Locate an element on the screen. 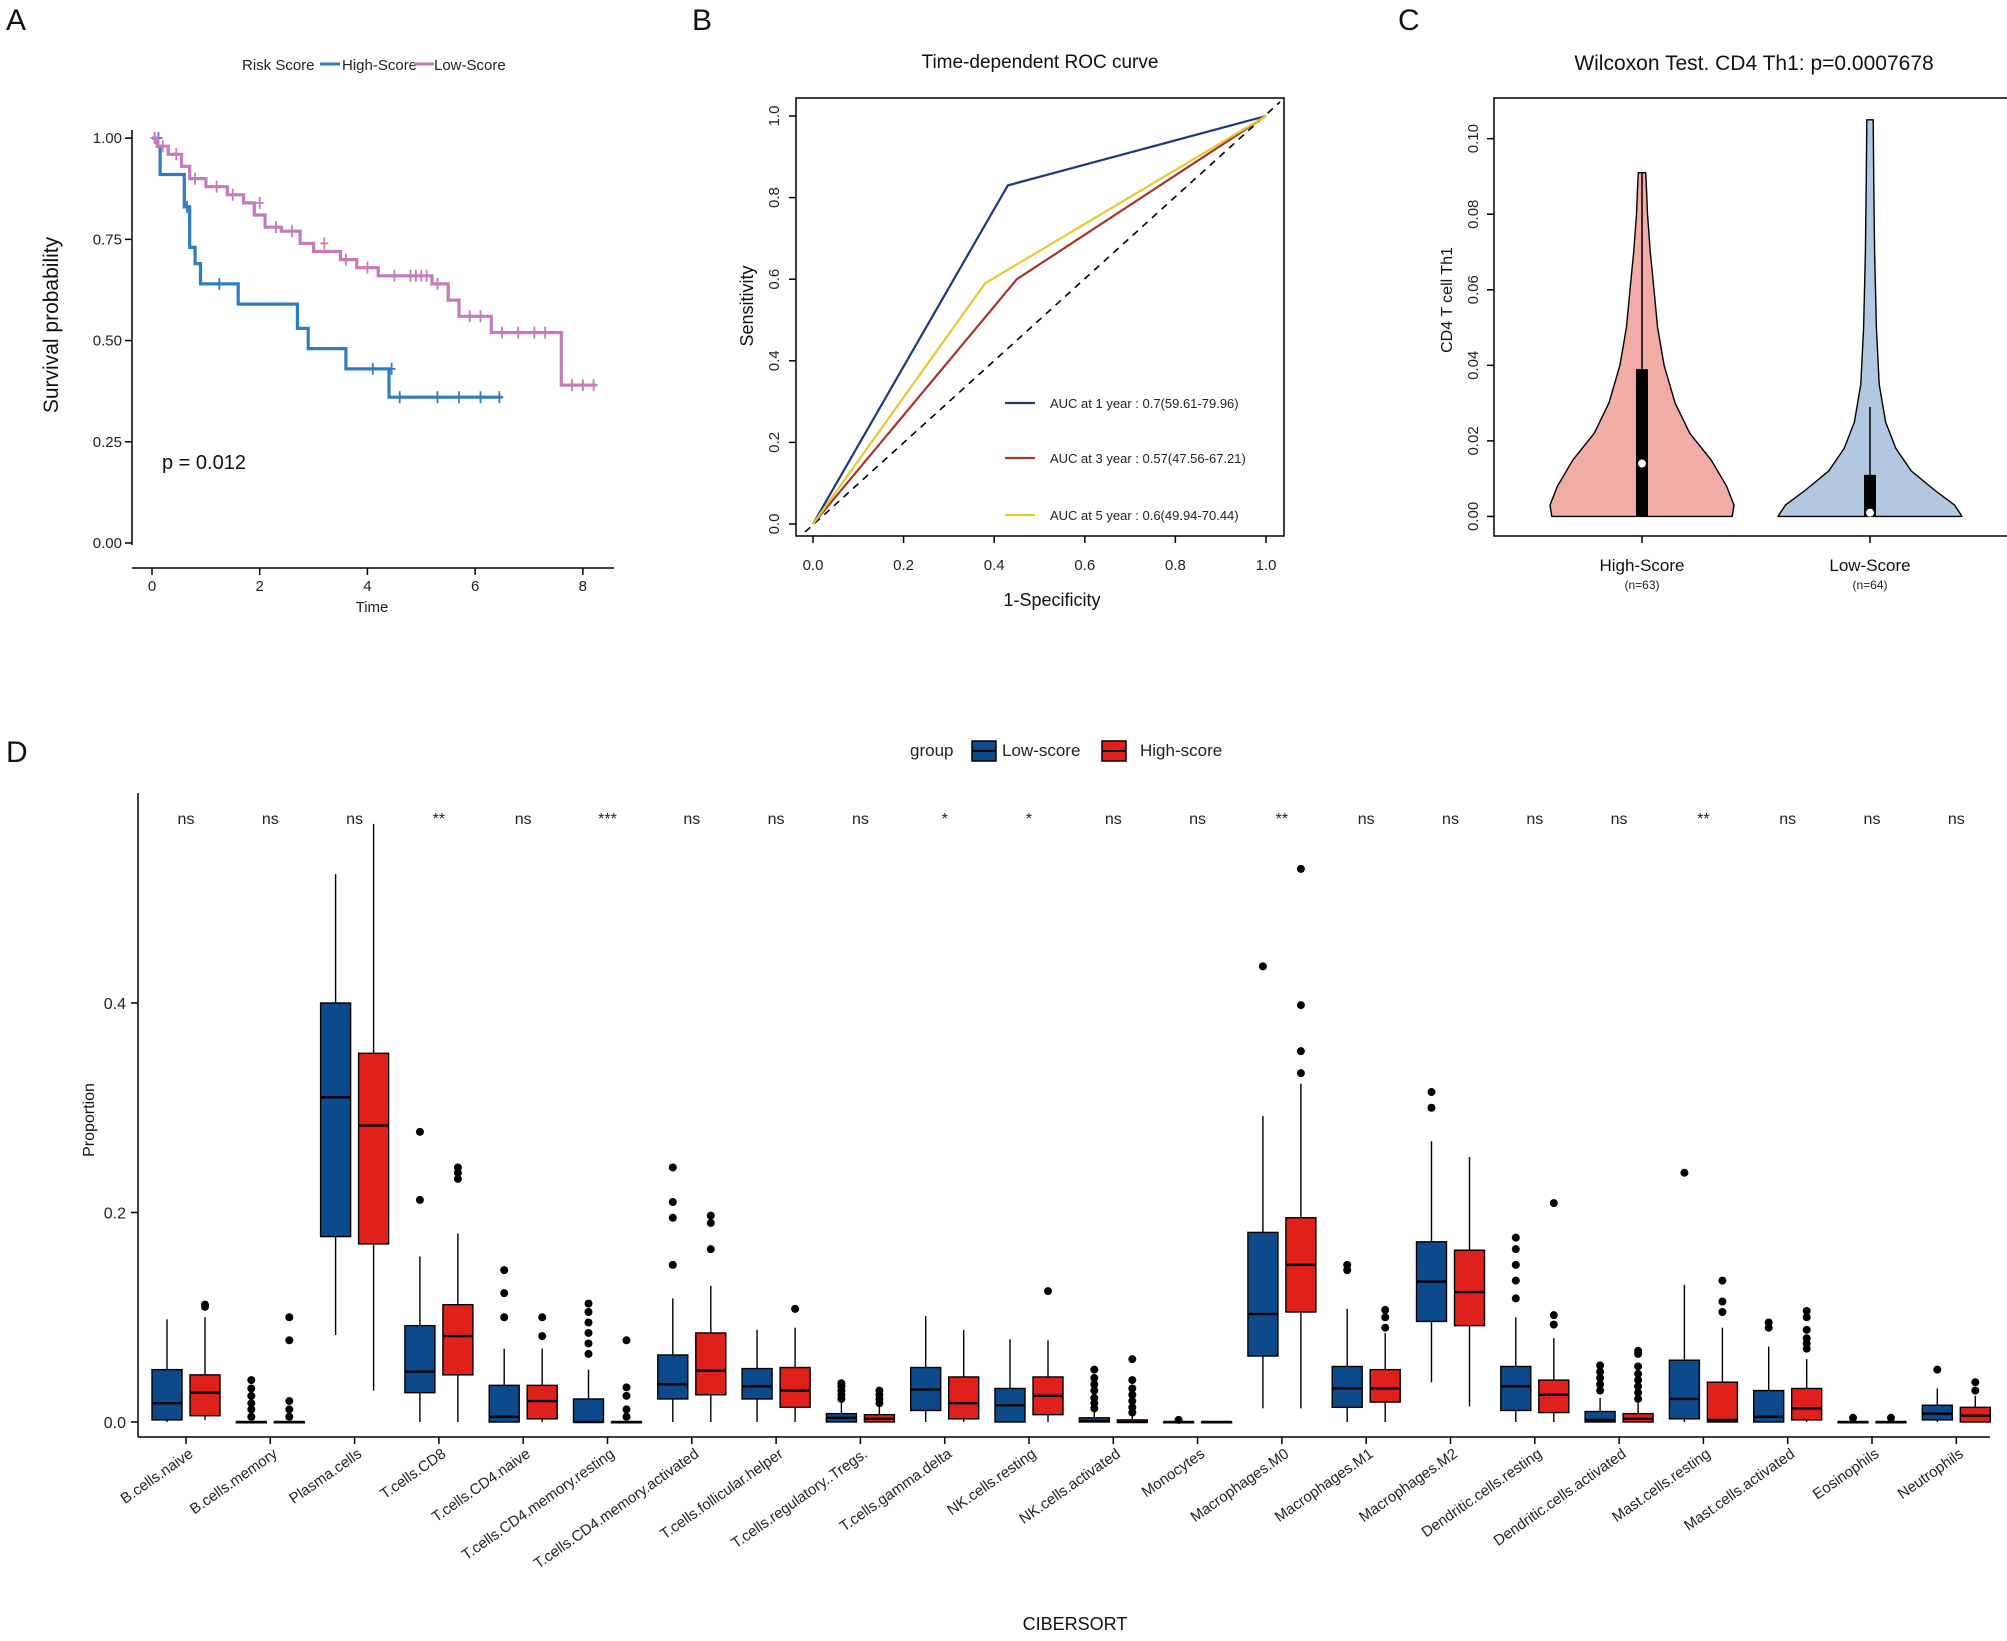 The image size is (2007, 1641). box-category-label: B.cells.memory is located at coordinates (234, 1481).